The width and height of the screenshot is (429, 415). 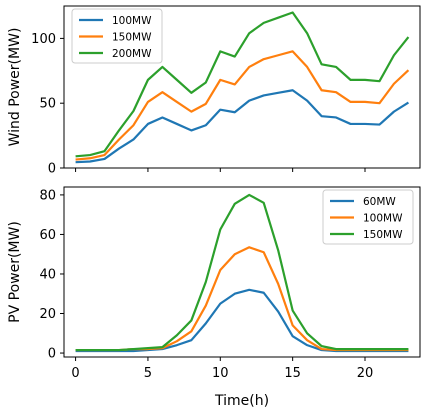 What do you see at coordinates (242, 320) in the screenshot?
I see `series-line-60mw` at bounding box center [242, 320].